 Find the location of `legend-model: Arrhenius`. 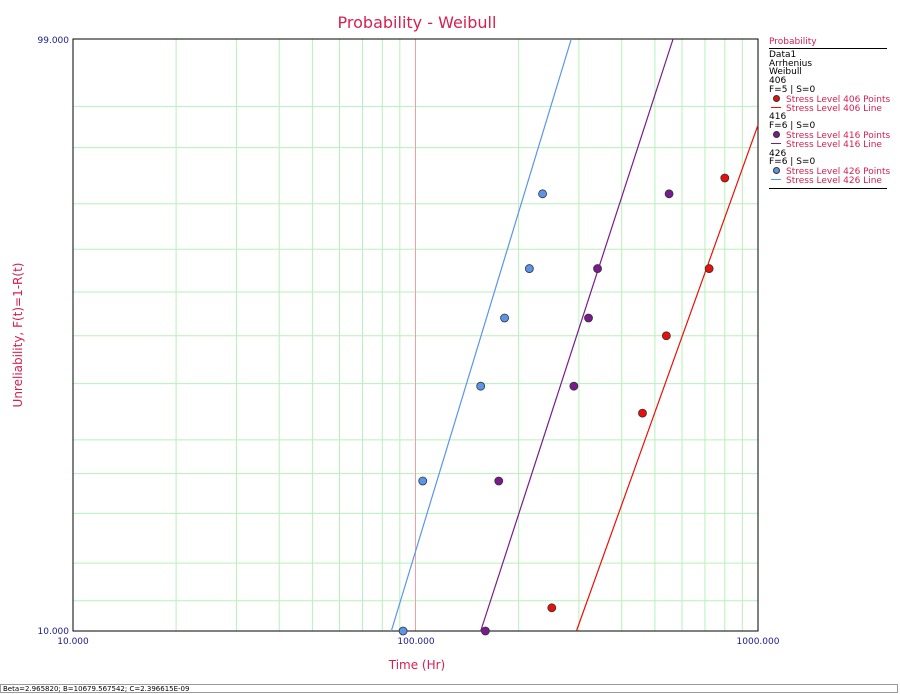

legend-model: Arrhenius is located at coordinates (791, 63).